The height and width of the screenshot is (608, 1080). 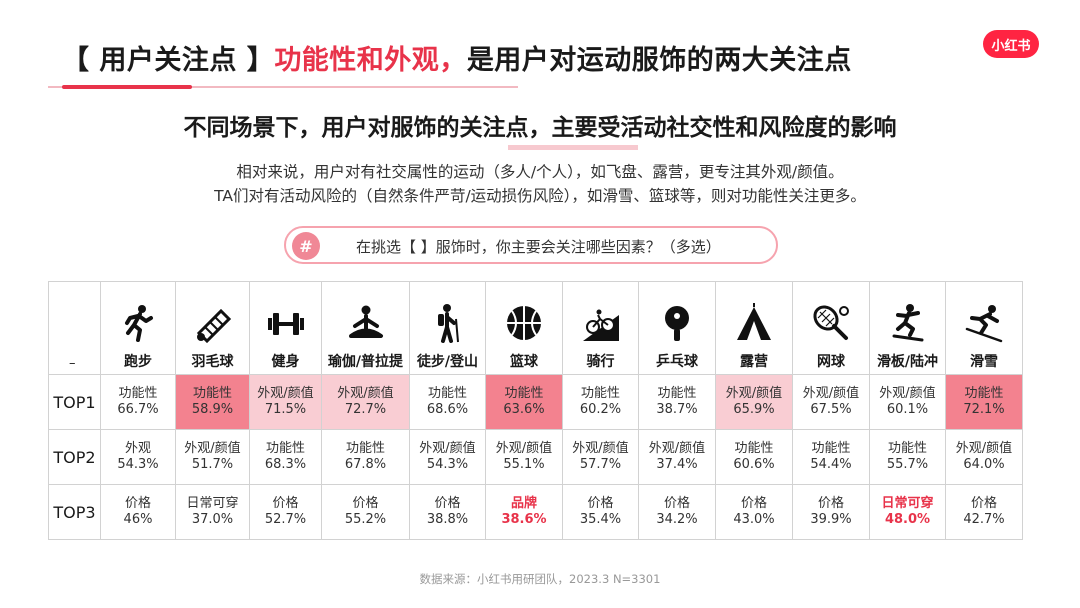 I want to click on percentage-value: 60.1%, so click(x=907, y=409).